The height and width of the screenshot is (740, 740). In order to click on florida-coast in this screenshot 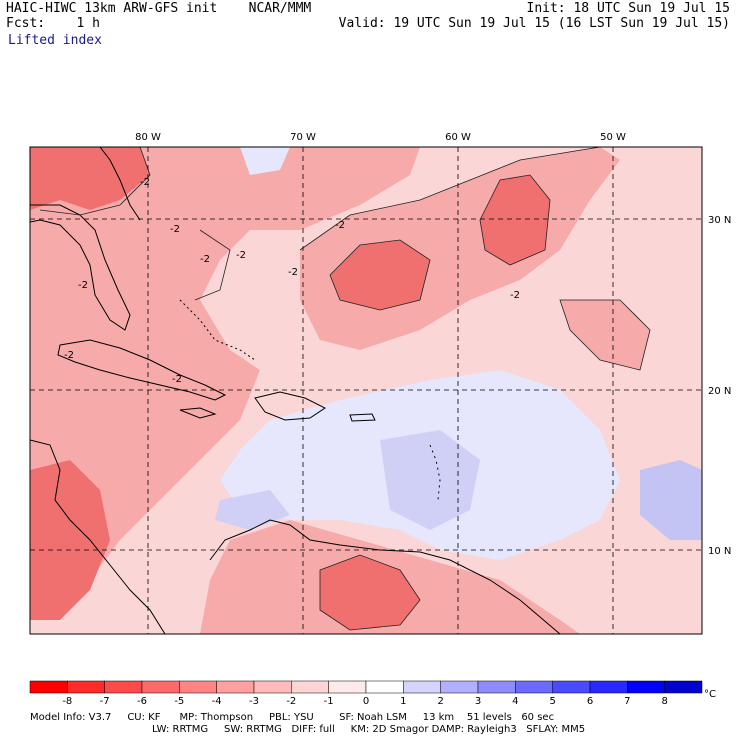, I will do `click(80, 267)`.